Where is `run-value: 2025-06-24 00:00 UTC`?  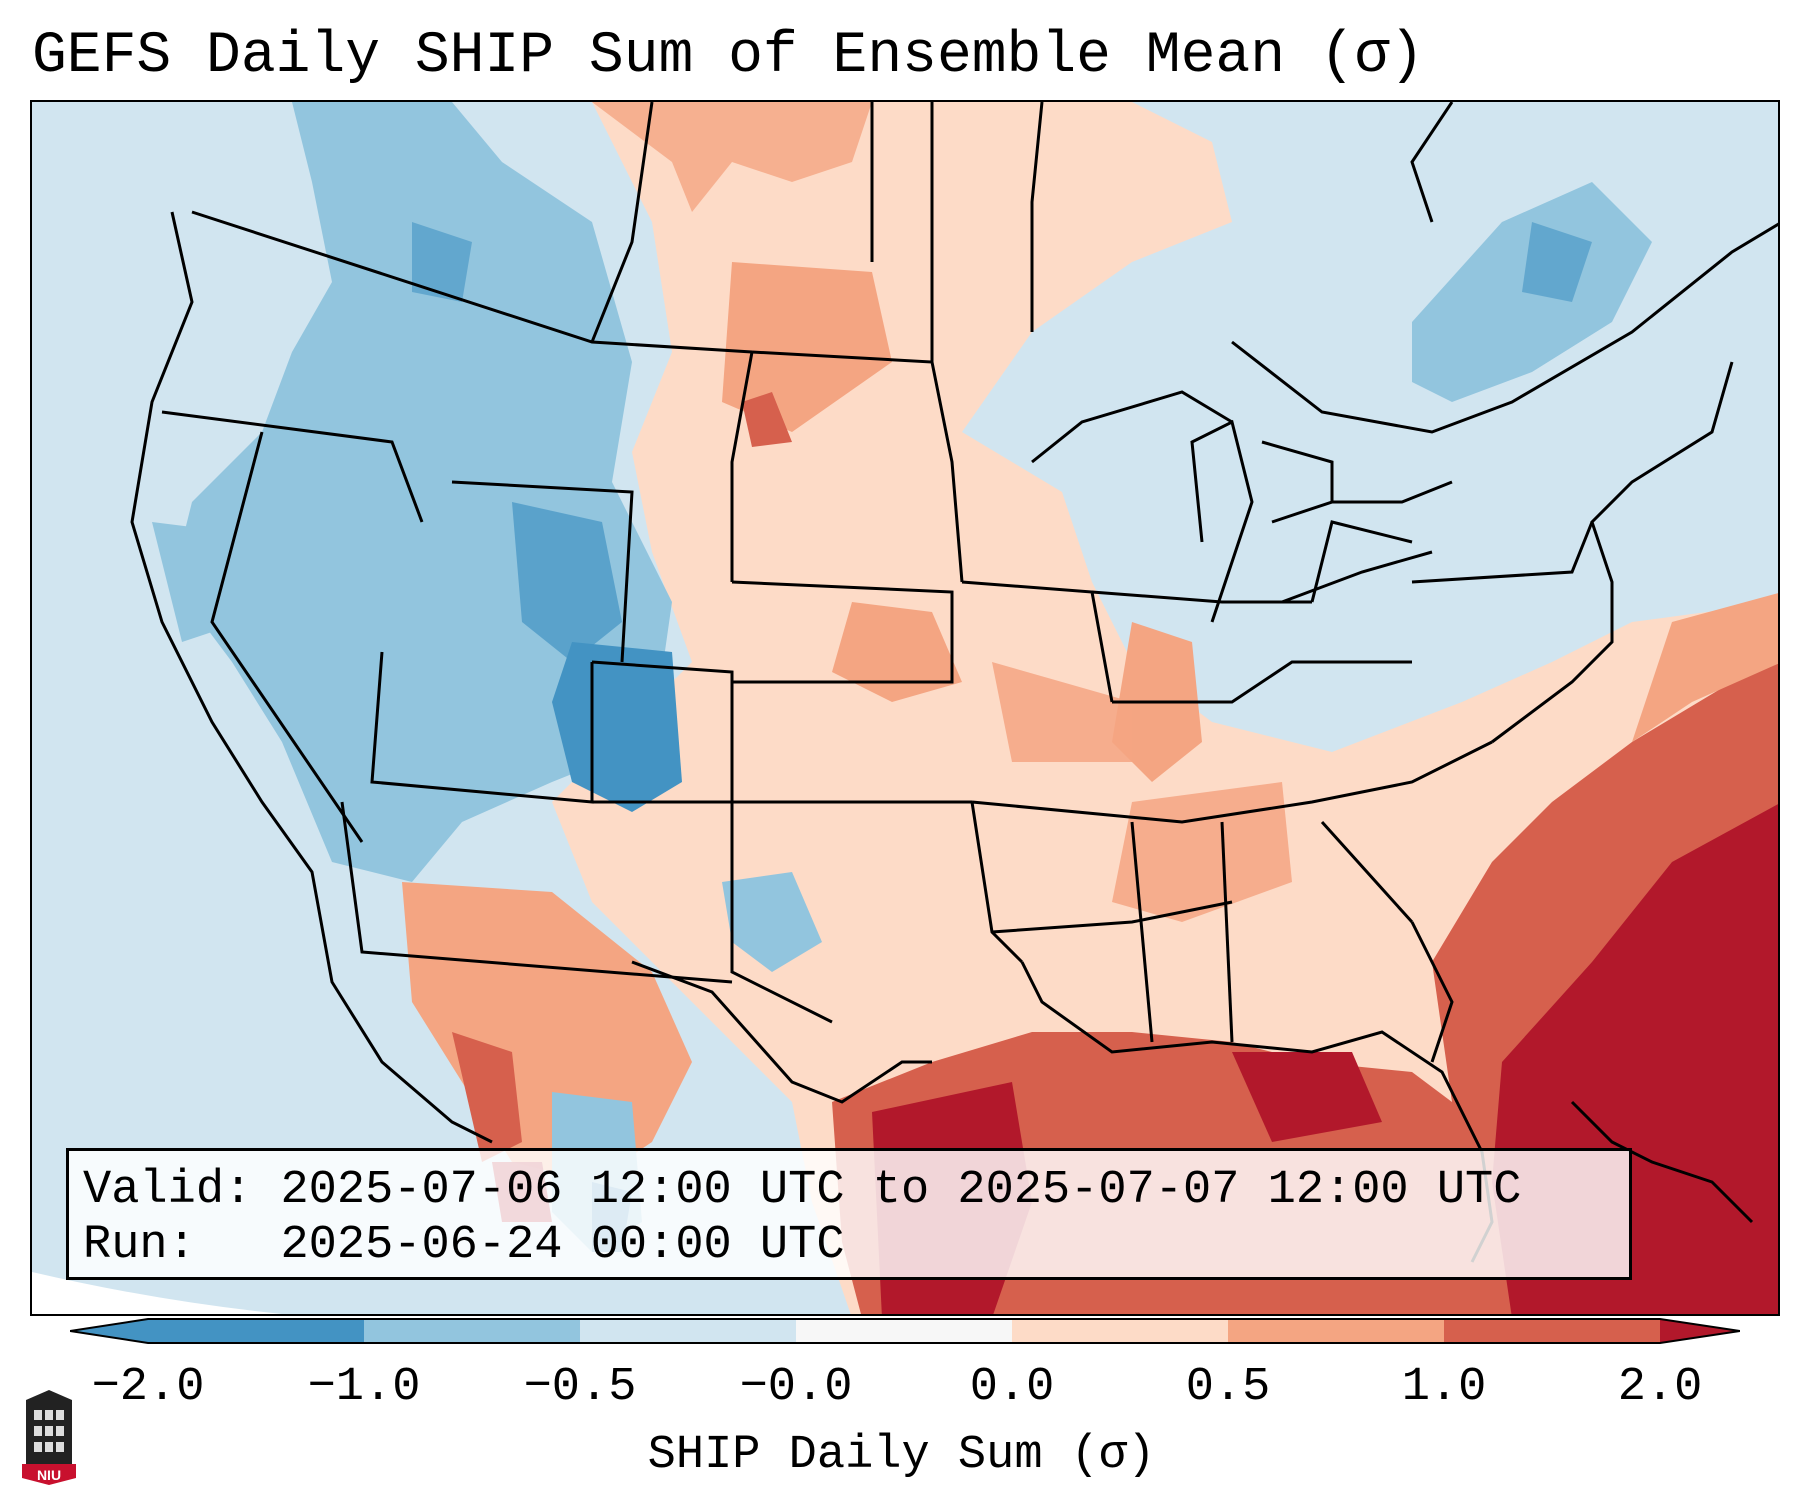
run-value: 2025-06-24 00:00 UTC is located at coordinates (562, 1245).